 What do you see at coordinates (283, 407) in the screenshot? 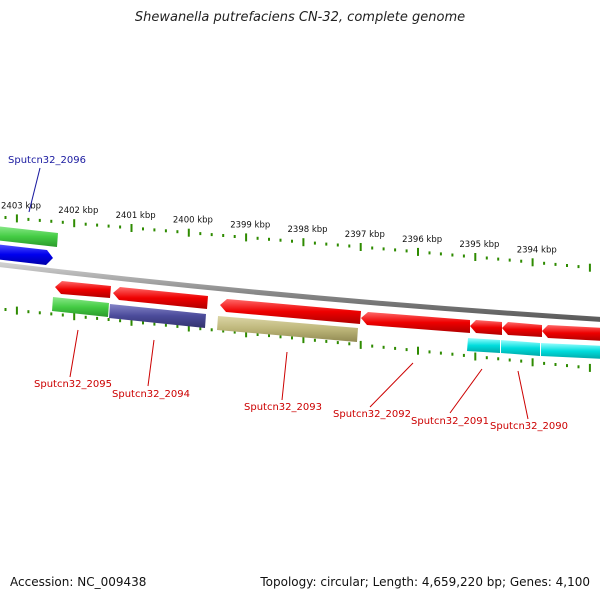
I see `gene-label-sputcn32-2093: Sputcn32_2093` at bounding box center [283, 407].